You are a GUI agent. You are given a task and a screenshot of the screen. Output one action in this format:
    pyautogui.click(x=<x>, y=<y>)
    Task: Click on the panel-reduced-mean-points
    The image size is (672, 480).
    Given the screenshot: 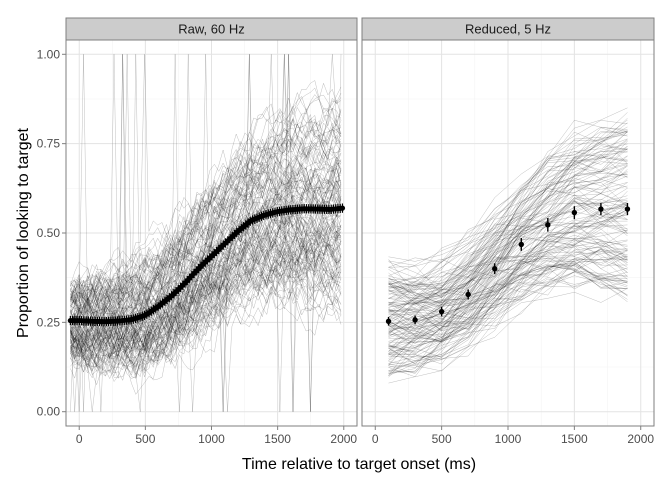 What is the action you would take?
    pyautogui.click(x=508, y=264)
    